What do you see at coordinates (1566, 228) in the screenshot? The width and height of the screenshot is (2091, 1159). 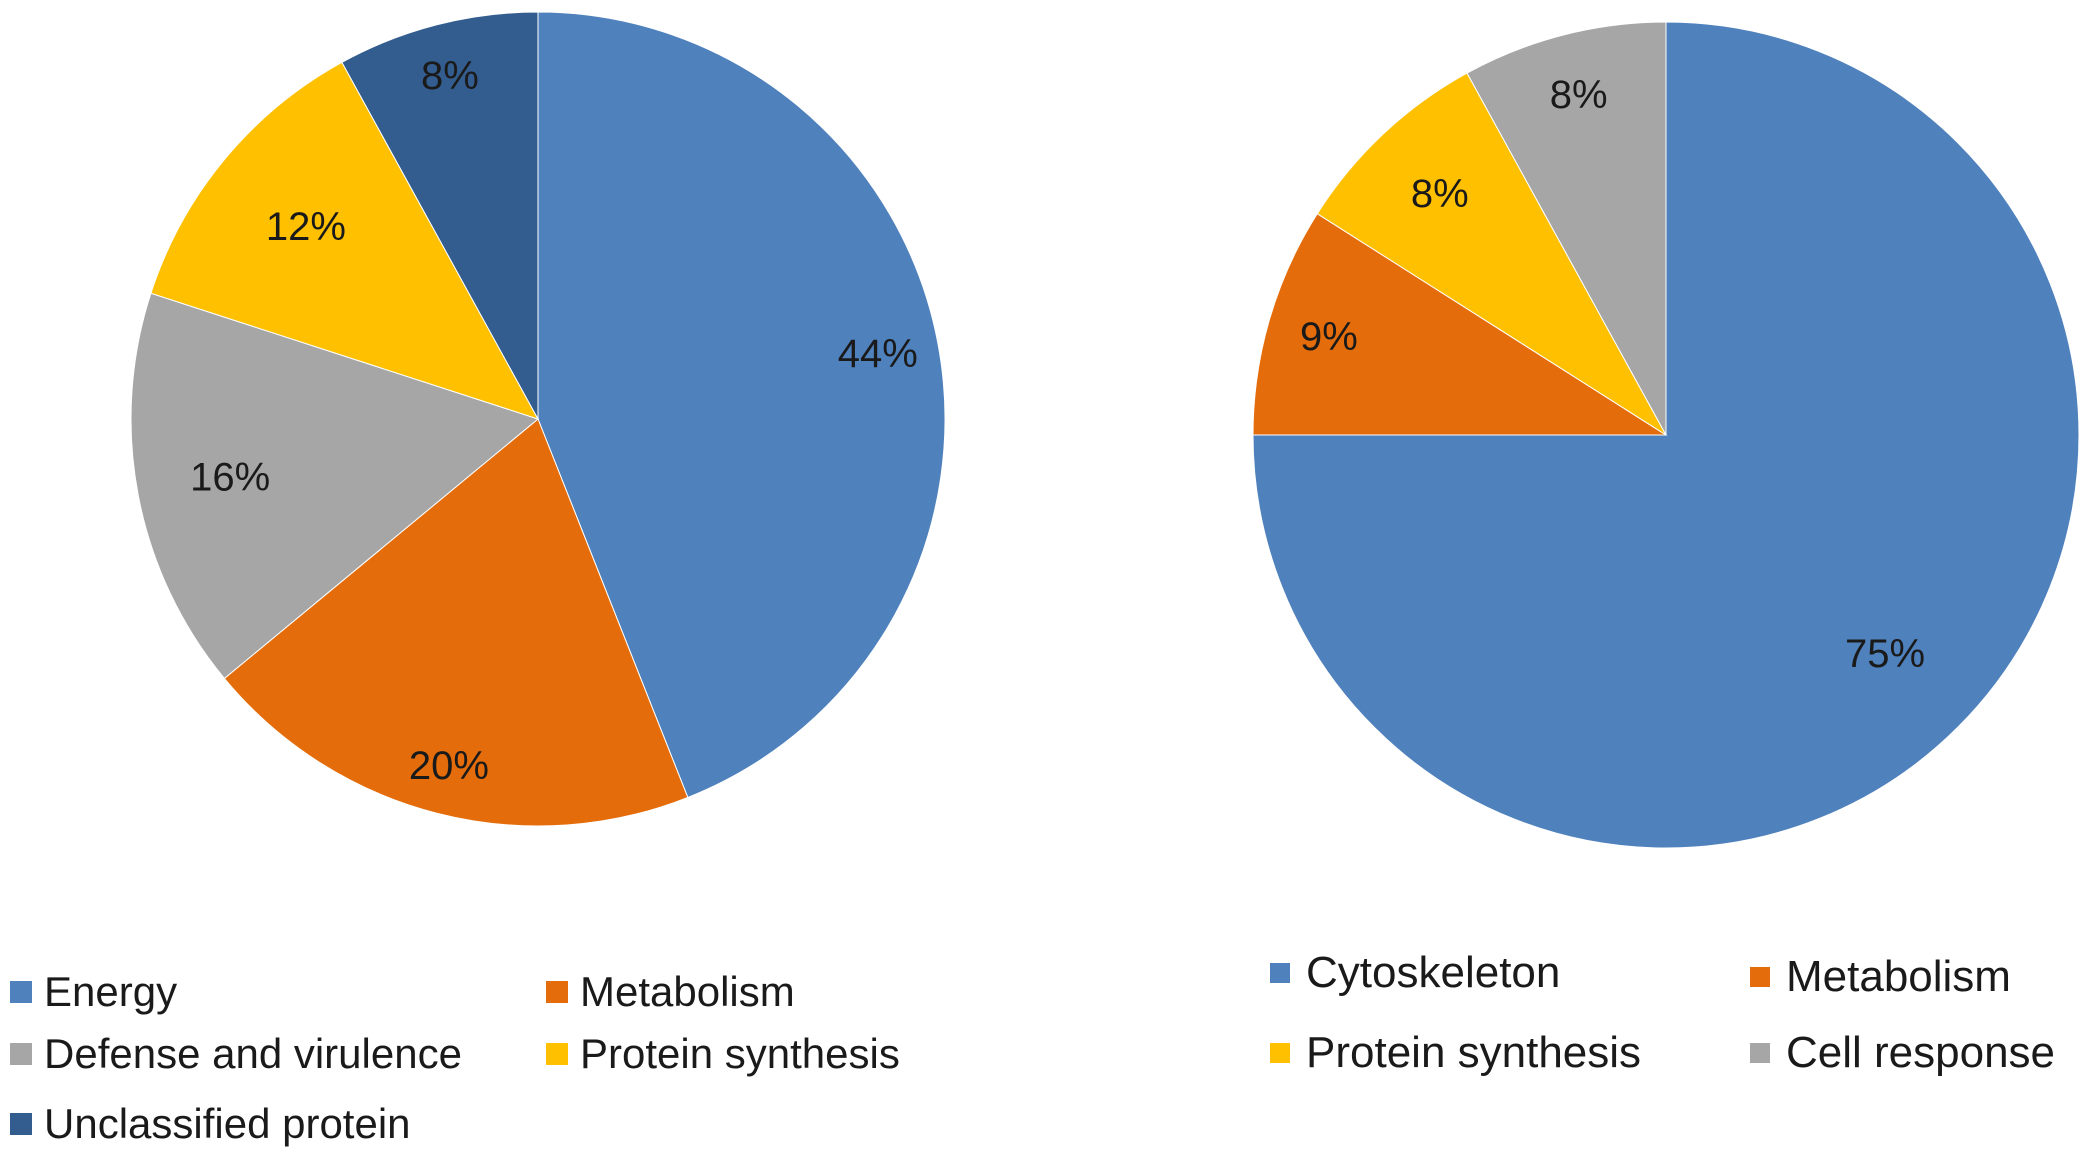 I see `pie-slice-cell-response` at bounding box center [1566, 228].